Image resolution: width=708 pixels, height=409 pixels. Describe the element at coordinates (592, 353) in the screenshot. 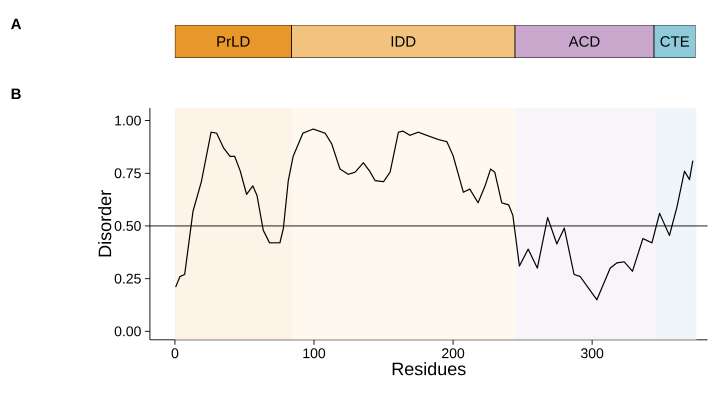

I see `x-tick-label: 300` at that location.